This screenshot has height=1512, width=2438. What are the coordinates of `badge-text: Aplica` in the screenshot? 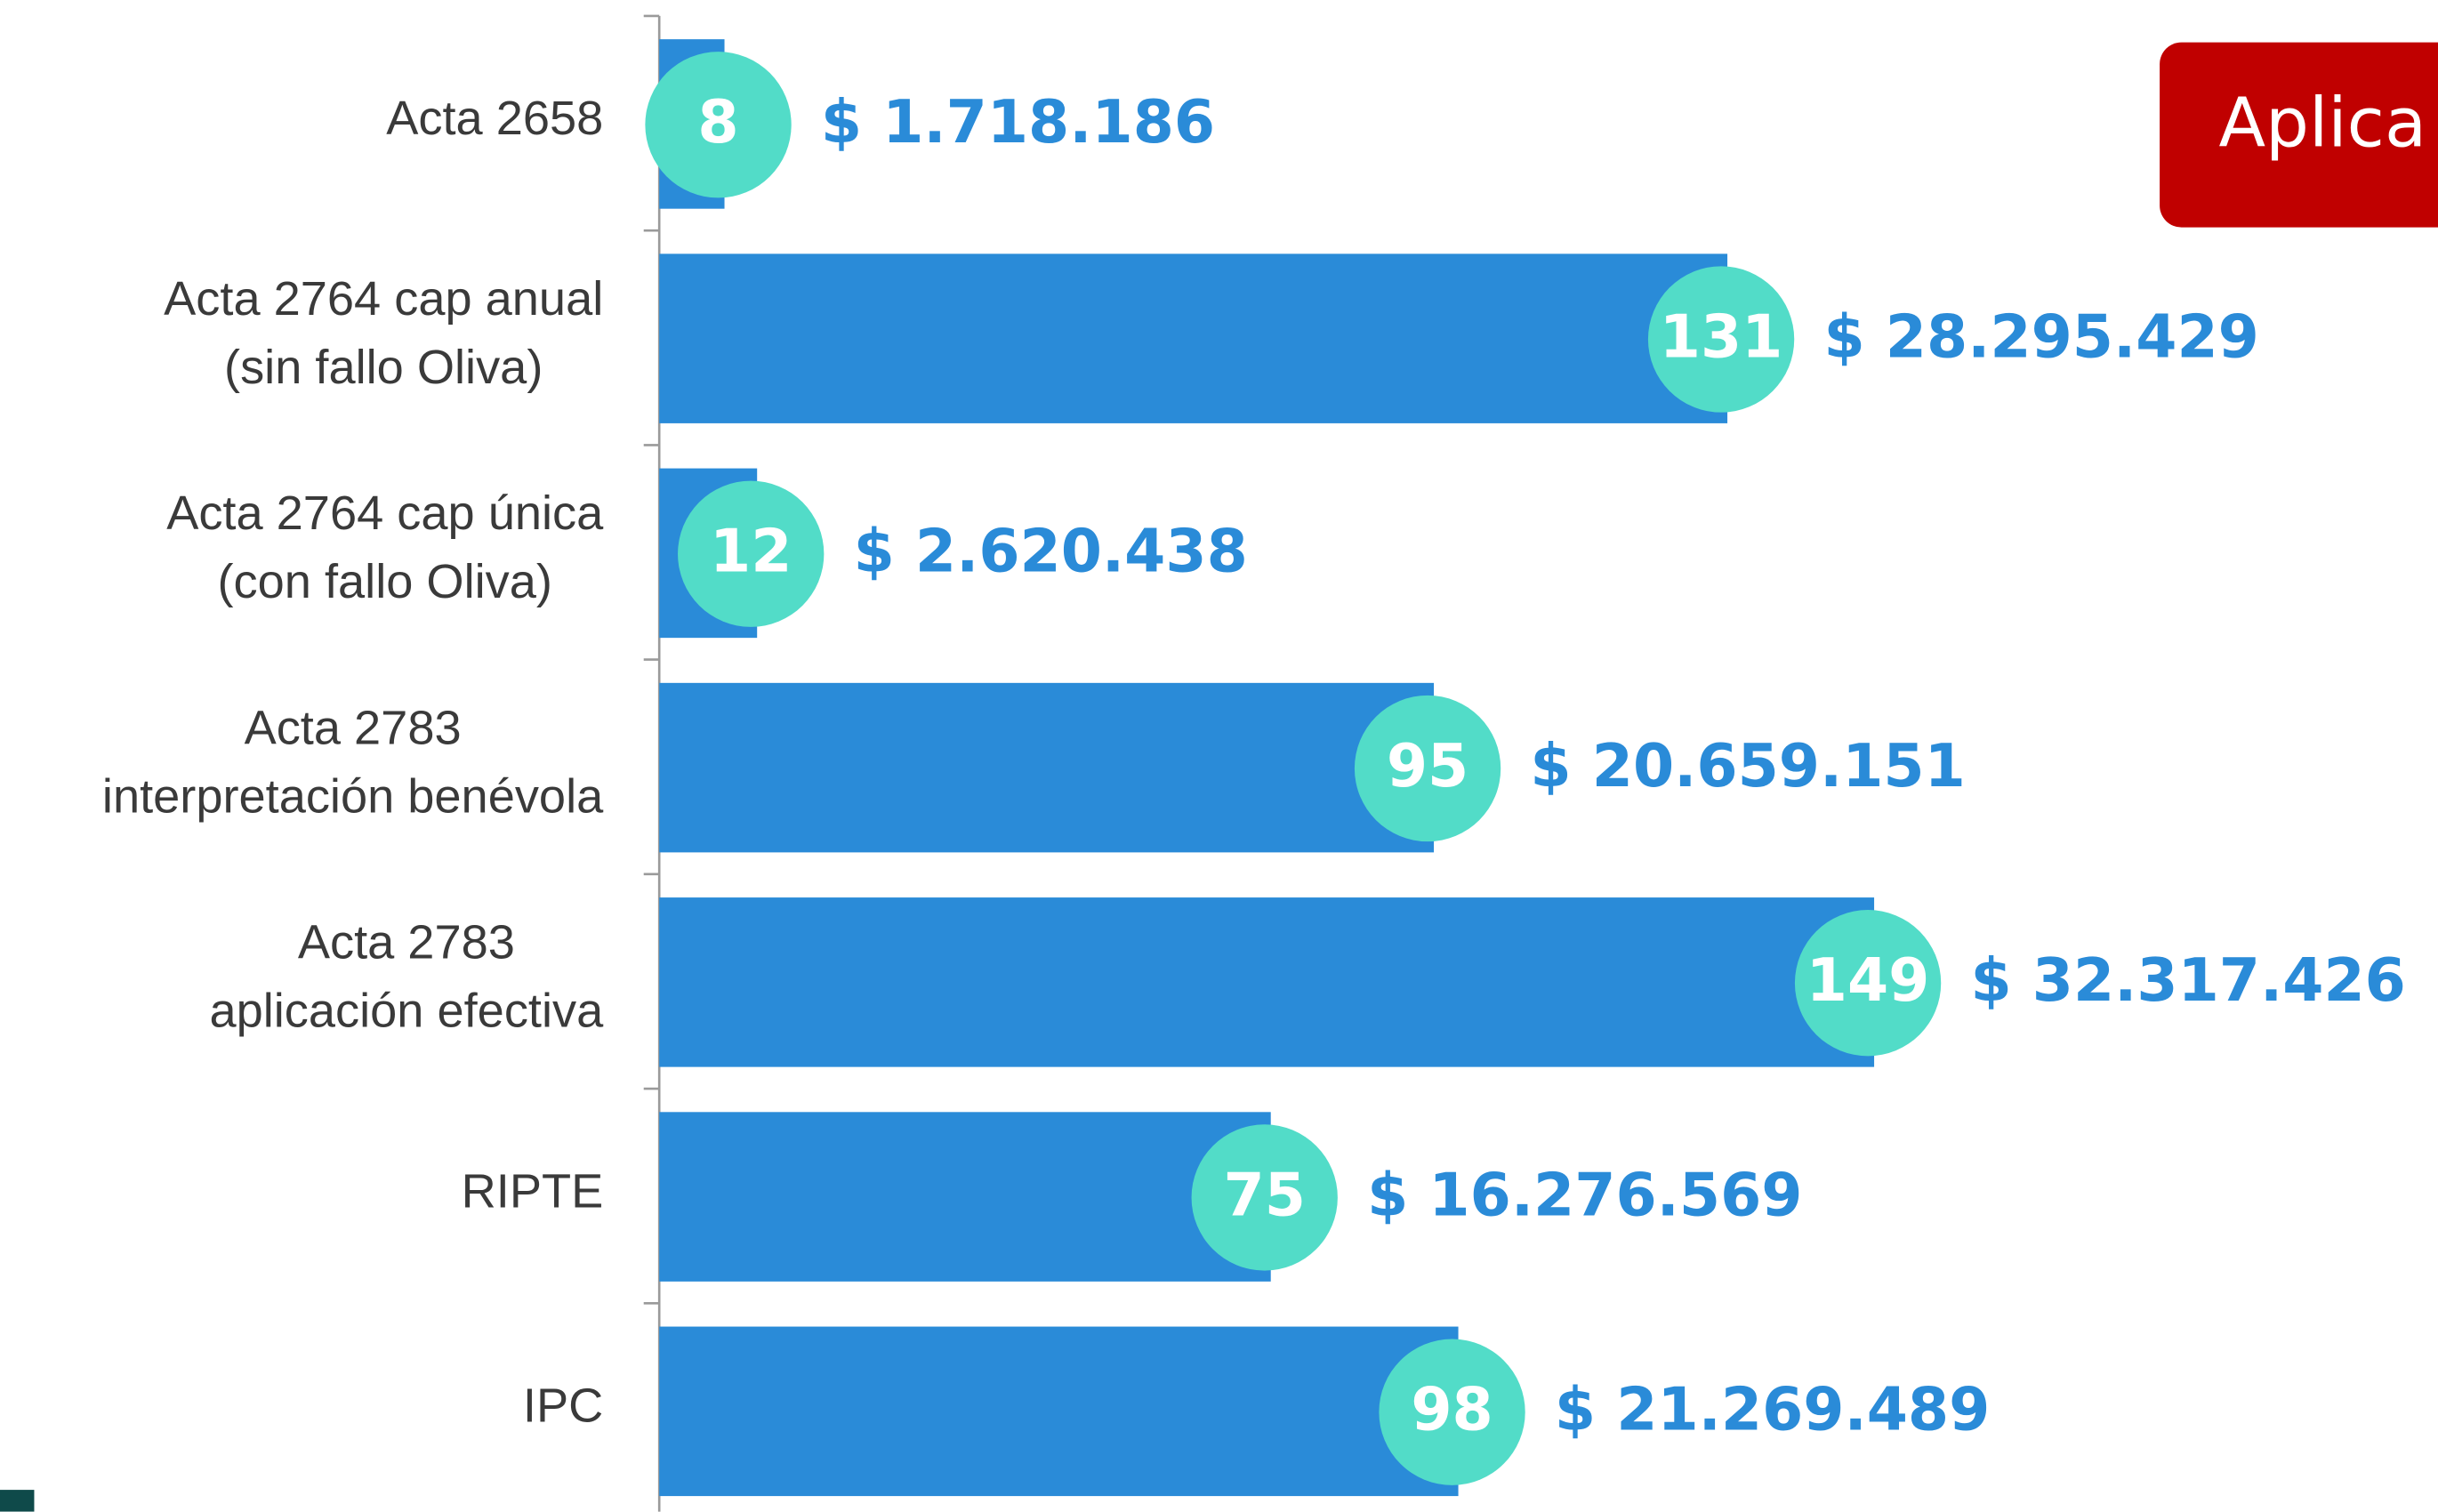 It's located at (2323, 124).